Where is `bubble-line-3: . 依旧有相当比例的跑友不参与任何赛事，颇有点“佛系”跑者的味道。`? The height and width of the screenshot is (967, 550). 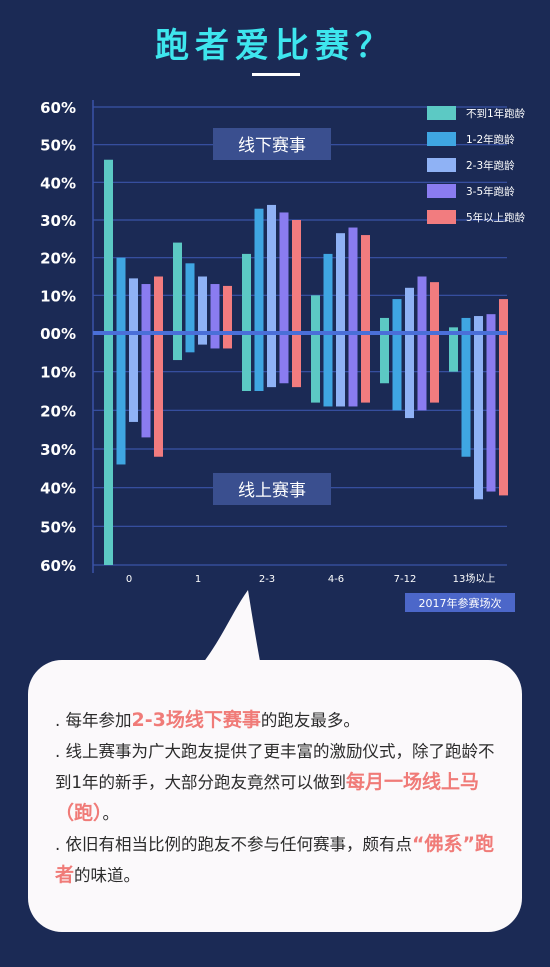 bubble-line-3: . 依旧有相当比例的跑友不参与任何赛事，颇有点“佛系”跑者的味道。 is located at coordinates (274, 859).